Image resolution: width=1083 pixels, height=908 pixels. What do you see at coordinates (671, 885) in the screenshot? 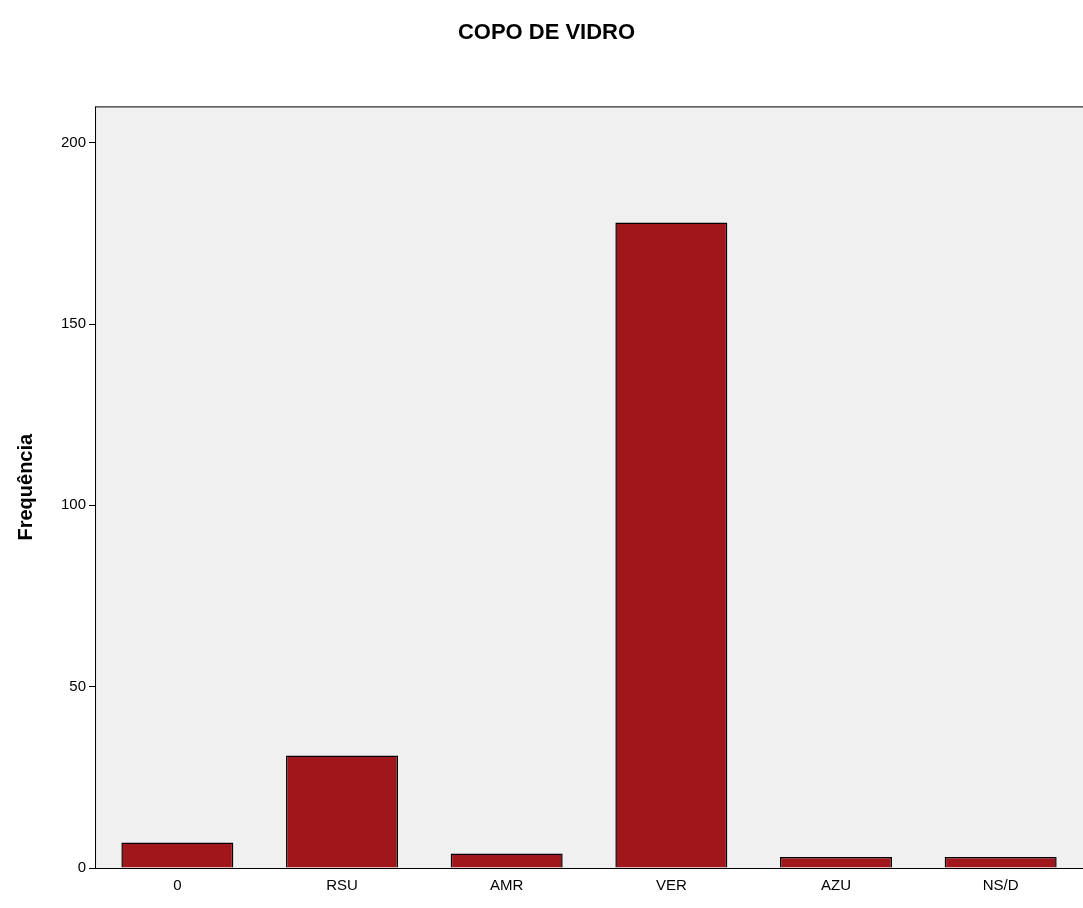
I see `x-tick-label: VER` at bounding box center [671, 885].